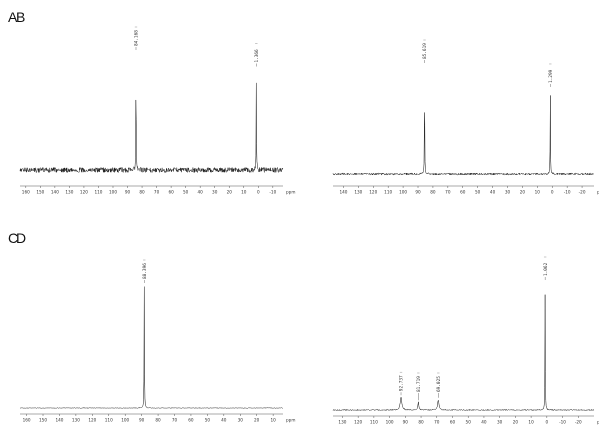  What do you see at coordinates (419, 384) in the screenshot?
I see `peak-label: 81.719` at bounding box center [419, 384].